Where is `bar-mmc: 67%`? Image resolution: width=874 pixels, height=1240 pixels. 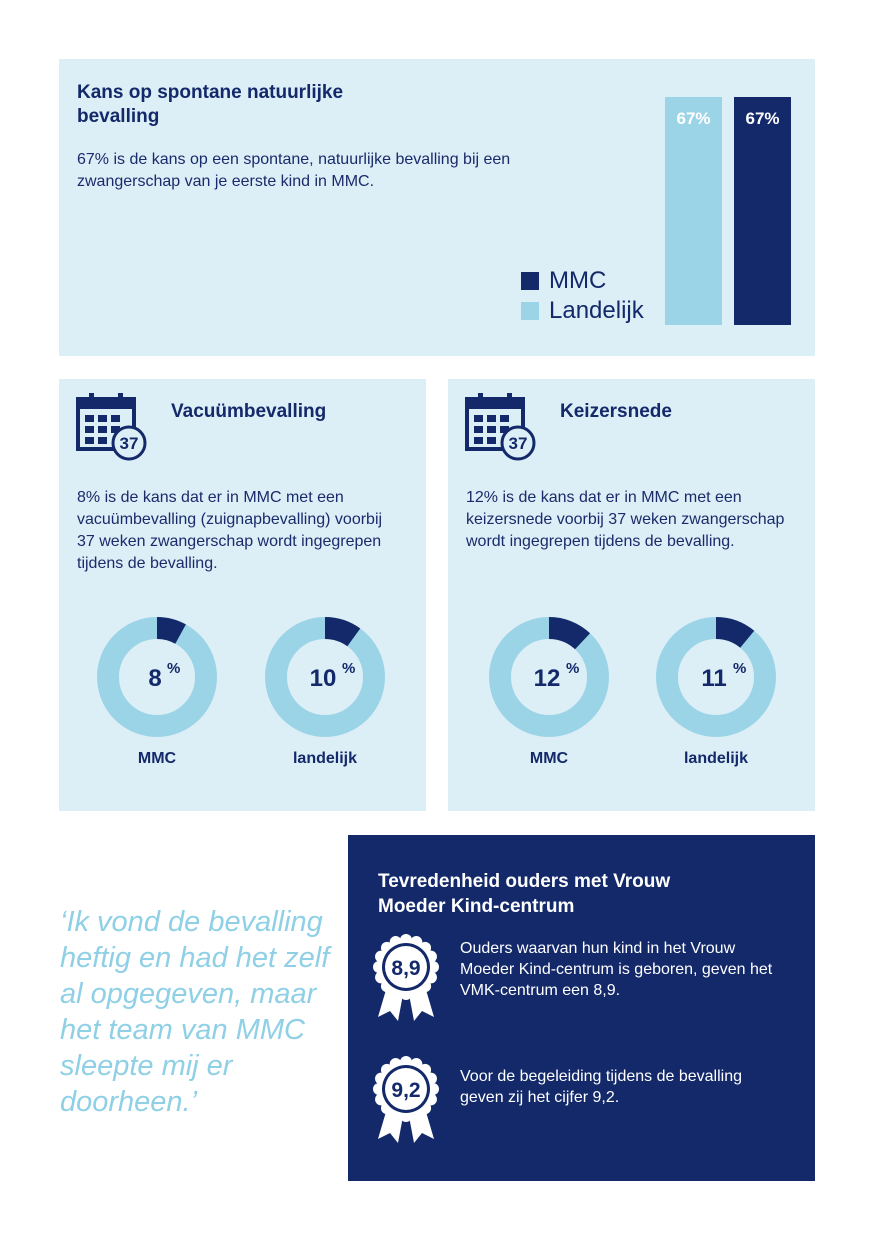 bar-mmc: 67% is located at coordinates (762, 211).